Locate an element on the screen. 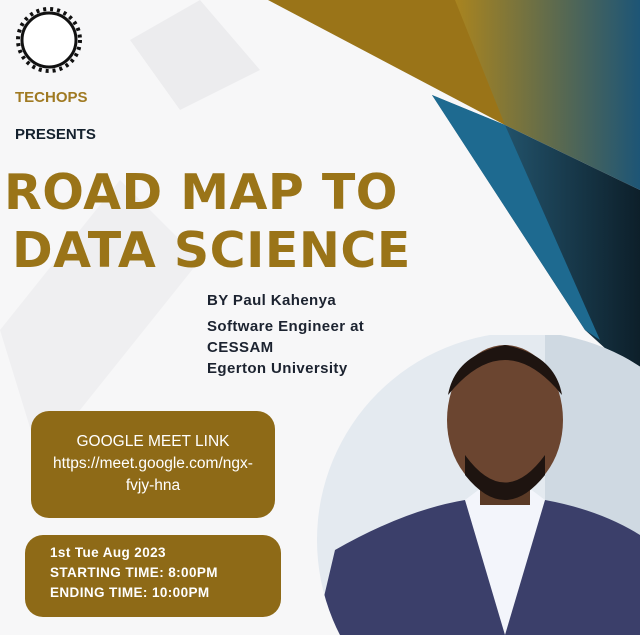 This screenshot has width=640, height=635. presents-label: PRESENTS is located at coordinates (55, 134).